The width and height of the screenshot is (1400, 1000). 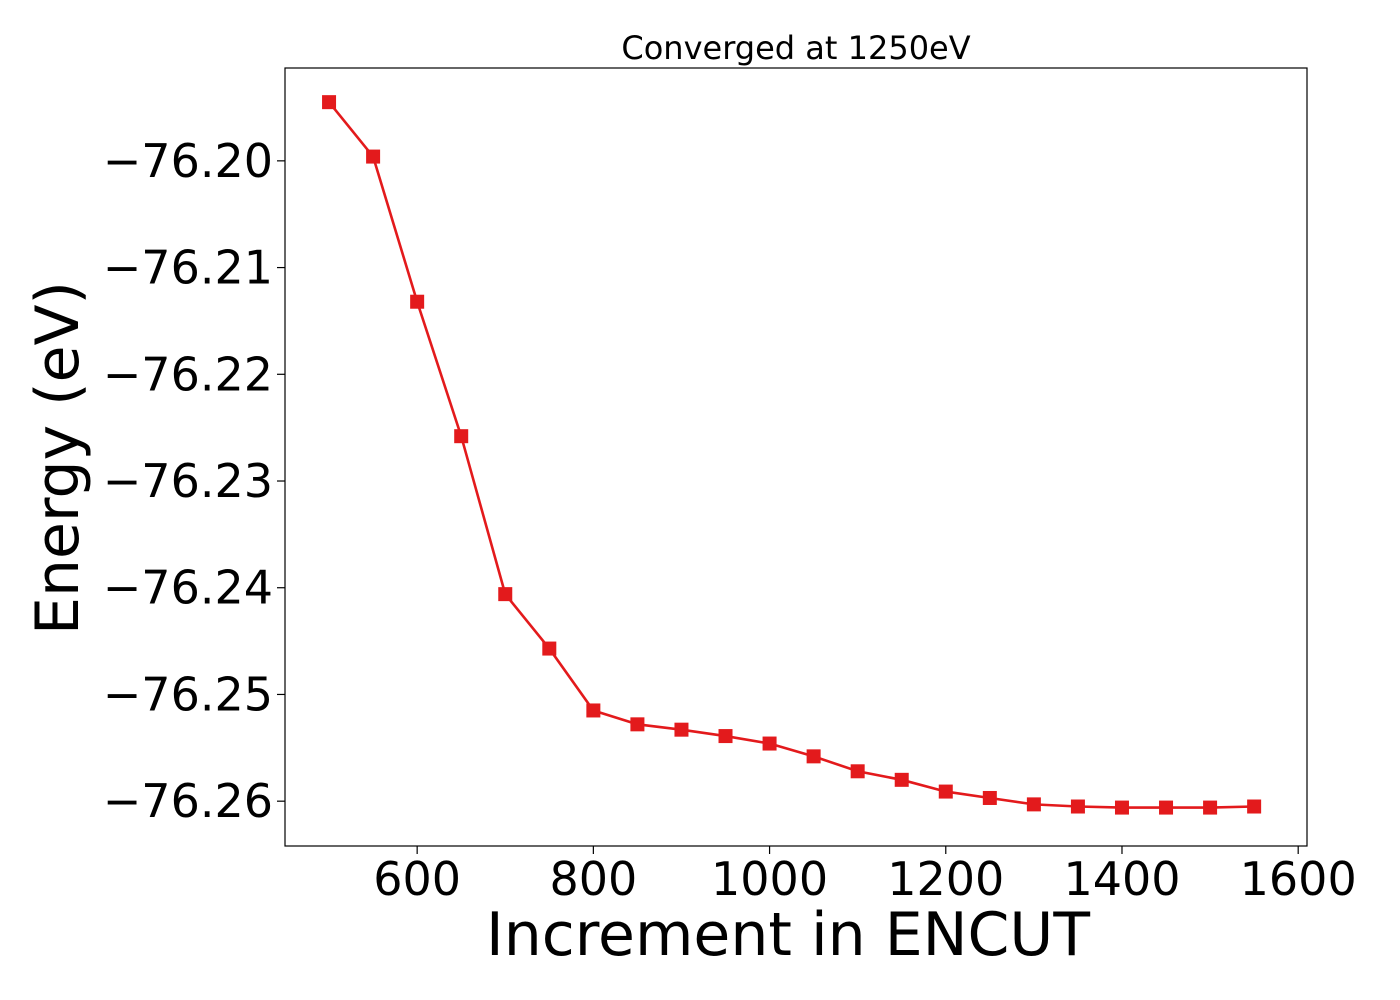 What do you see at coordinates (945, 879) in the screenshot?
I see `x-tick-label: 1200` at bounding box center [945, 879].